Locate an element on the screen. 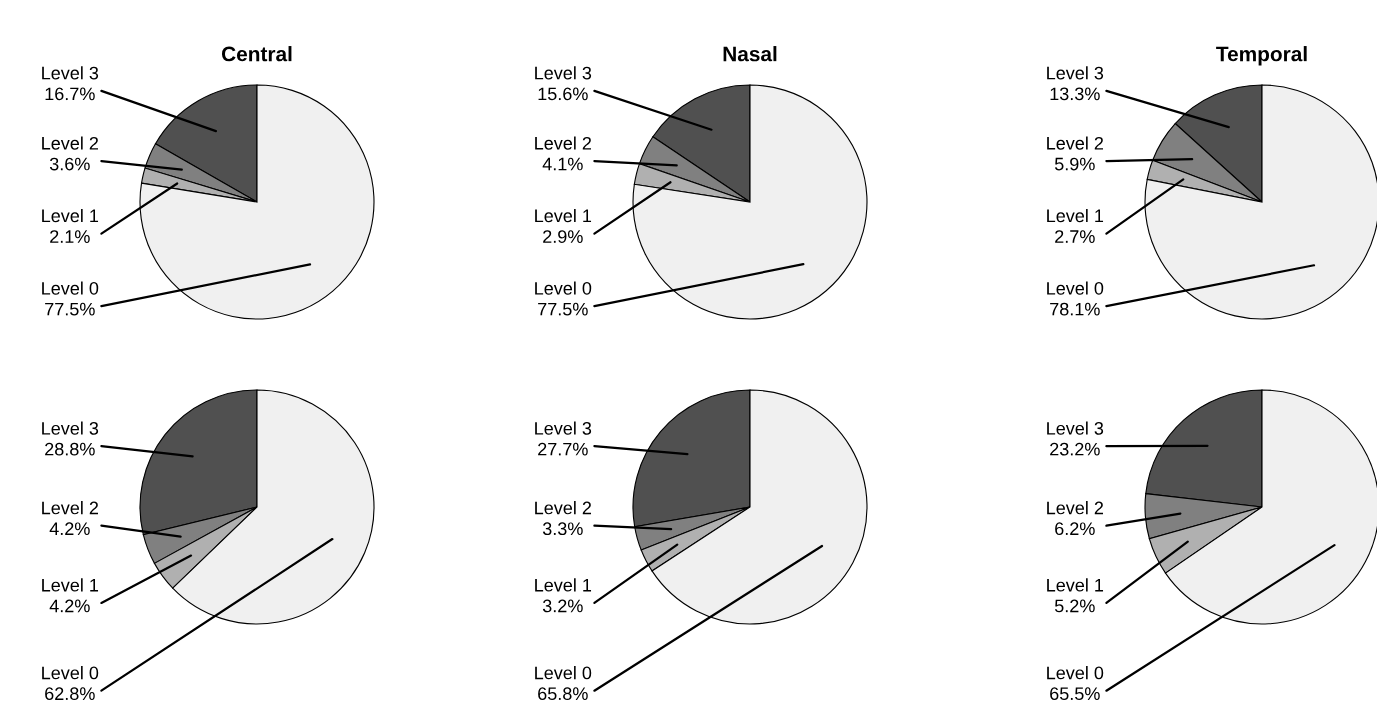  data-label: 2.1% is located at coordinates (70, 236).